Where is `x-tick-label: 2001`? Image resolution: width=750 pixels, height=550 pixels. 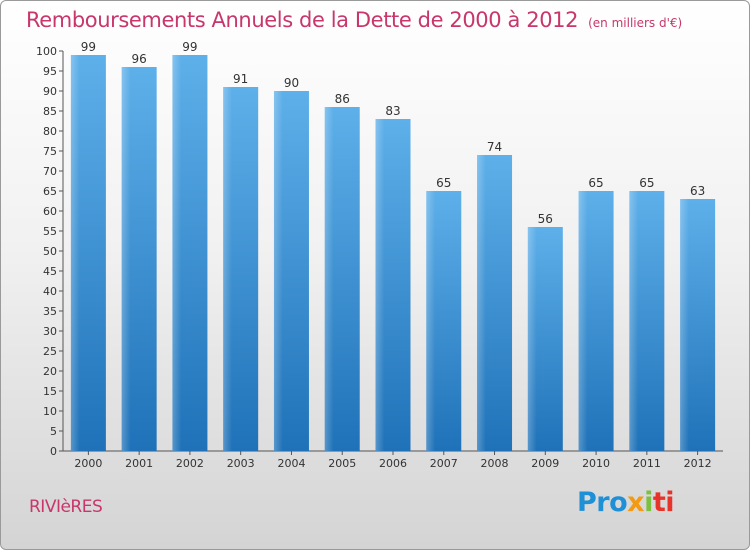
x-tick-label: 2001 is located at coordinates (139, 463).